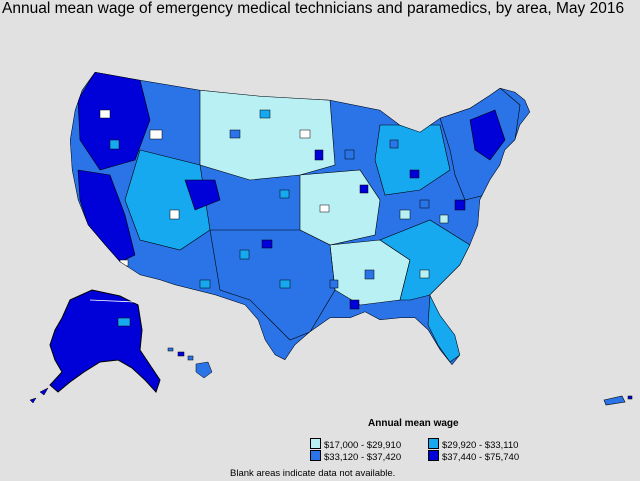 This screenshot has height=481, width=640. Describe the element at coordinates (95, 346) in the screenshot. I see `alaska` at that location.